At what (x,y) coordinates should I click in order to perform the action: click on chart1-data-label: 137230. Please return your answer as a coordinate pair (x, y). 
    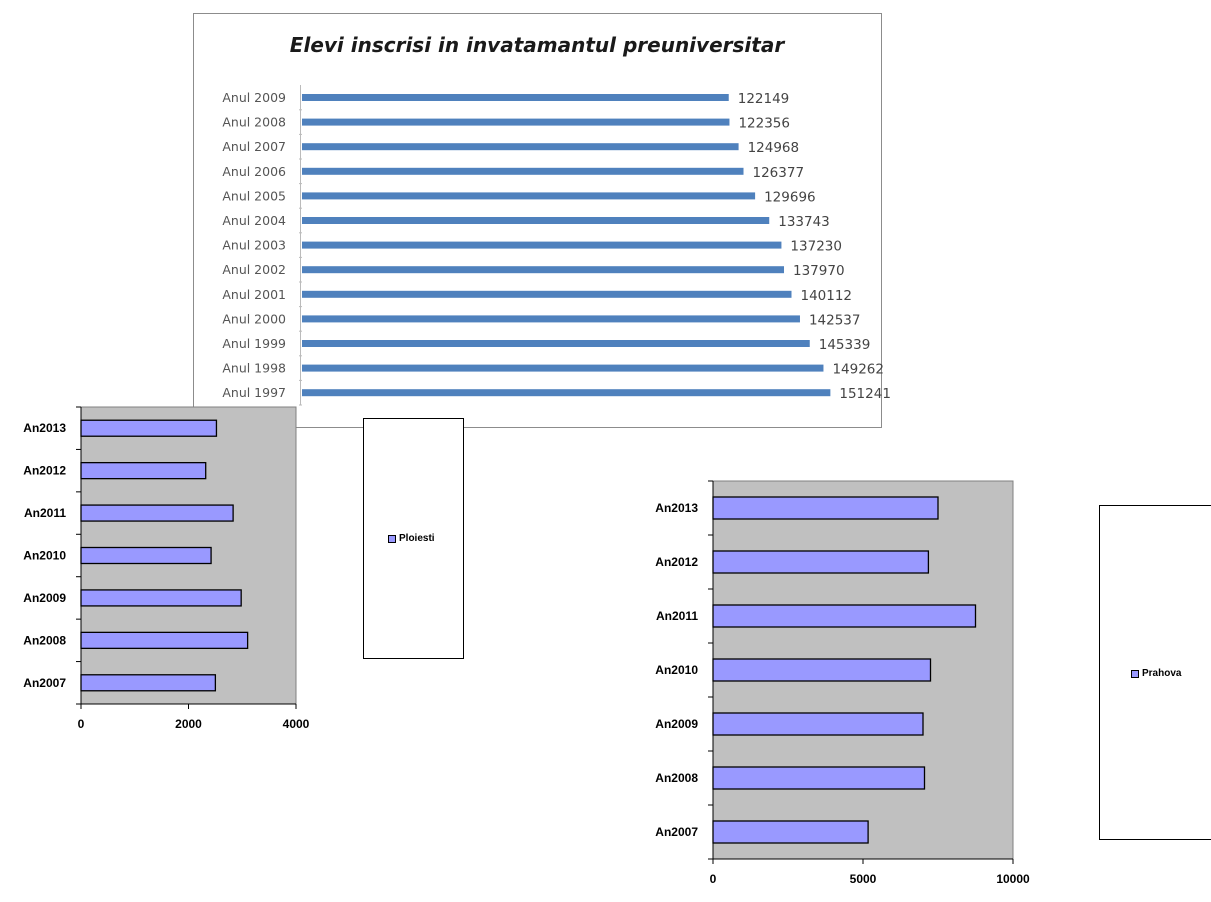
    Looking at the image, I should click on (816, 247).